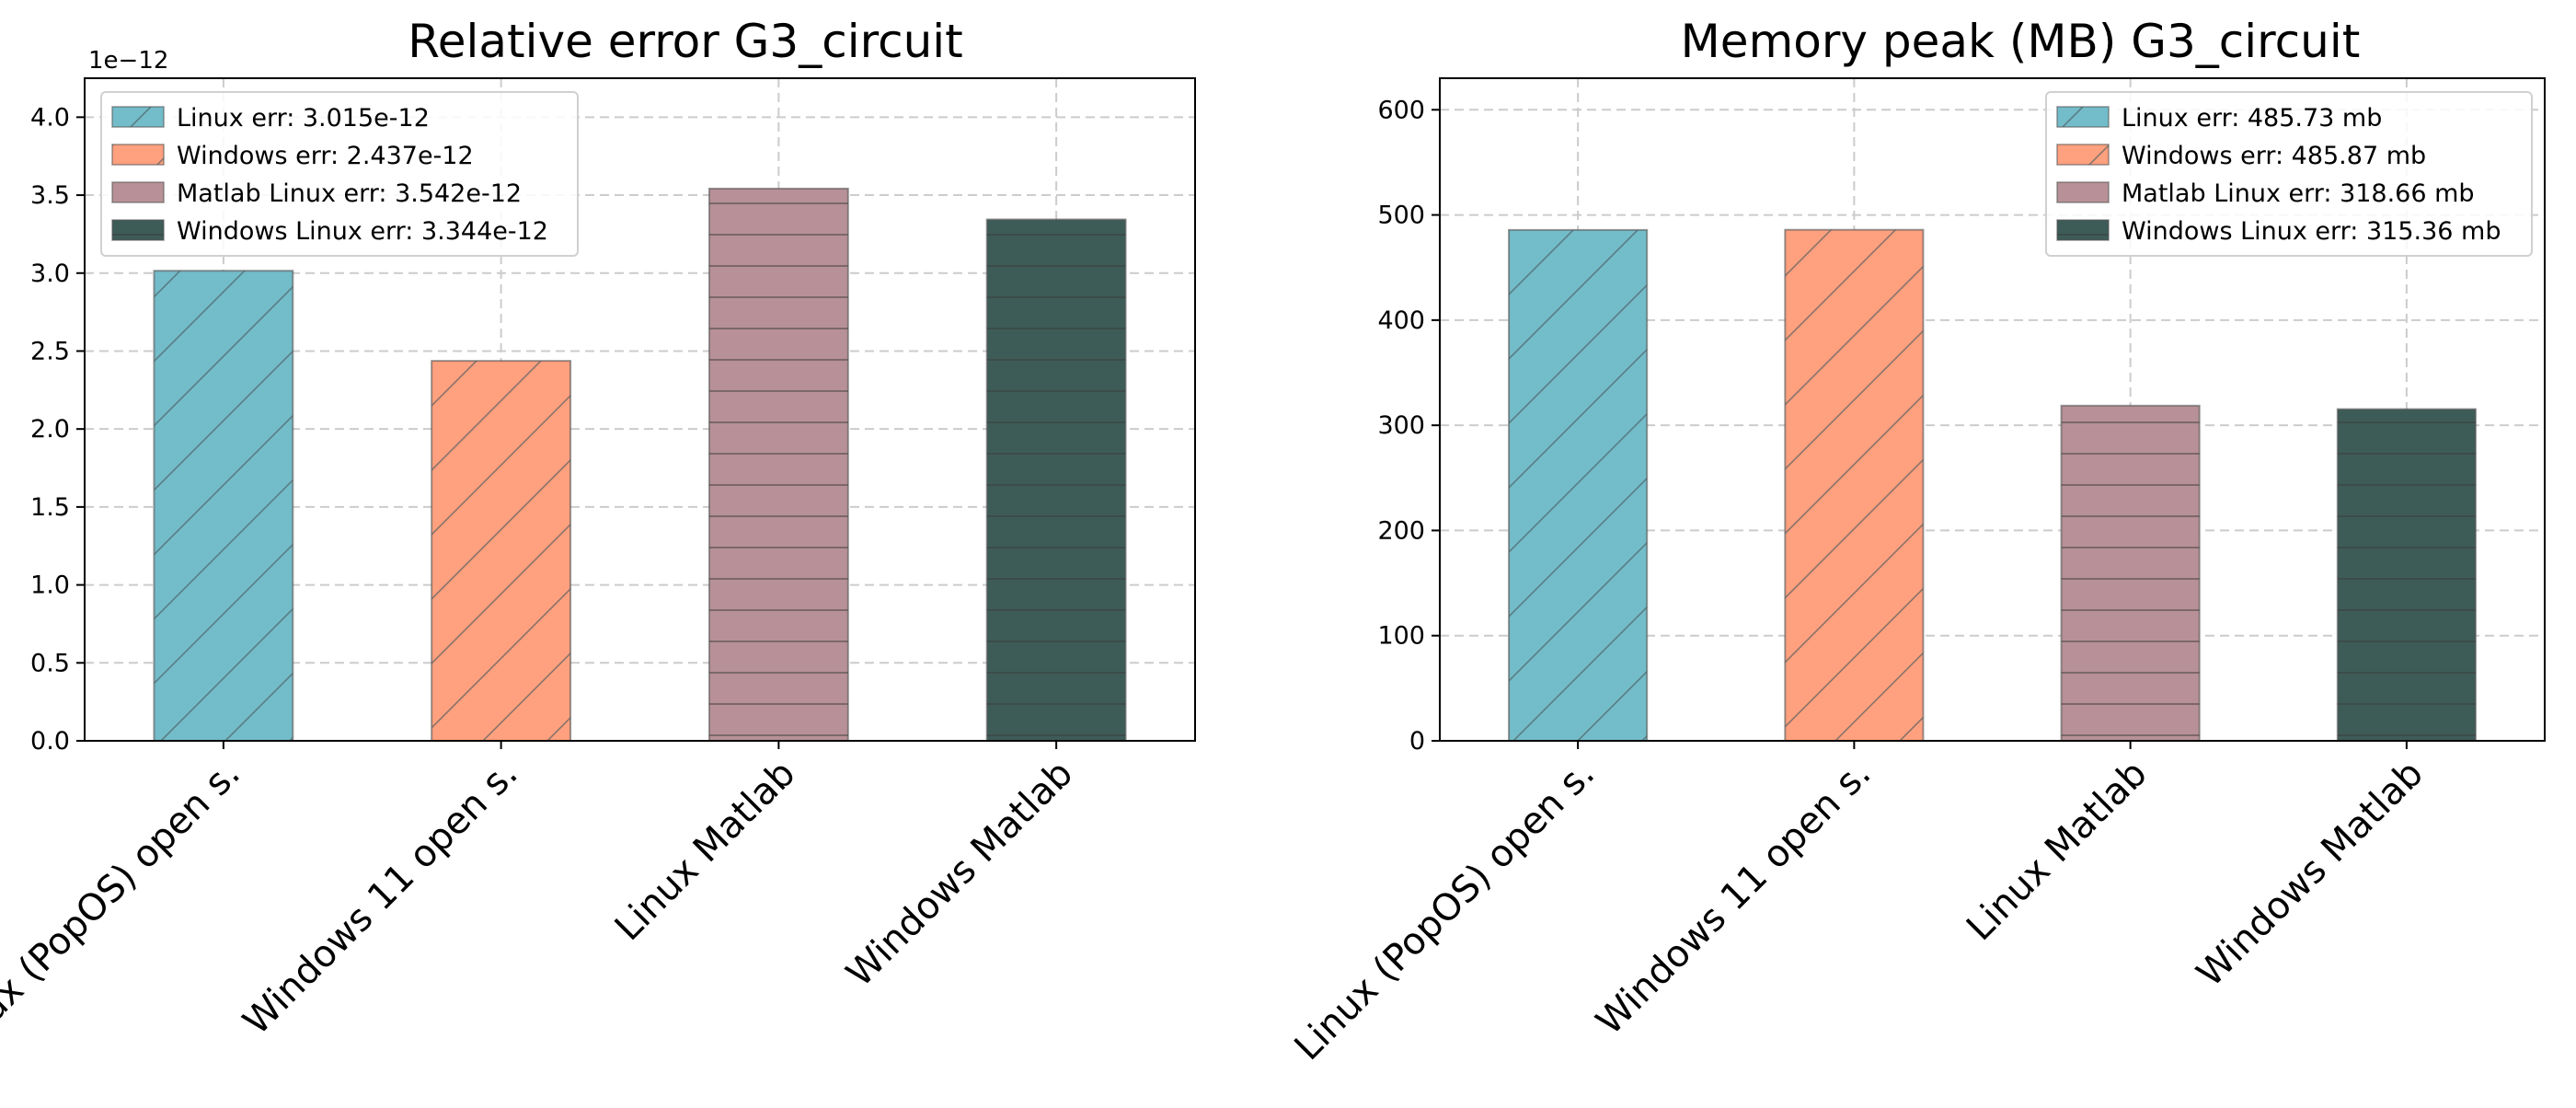 The width and height of the screenshot is (2576, 1108). What do you see at coordinates (303, 118) in the screenshot?
I see `legend-label-0: Linux err: 3.015e-12` at bounding box center [303, 118].